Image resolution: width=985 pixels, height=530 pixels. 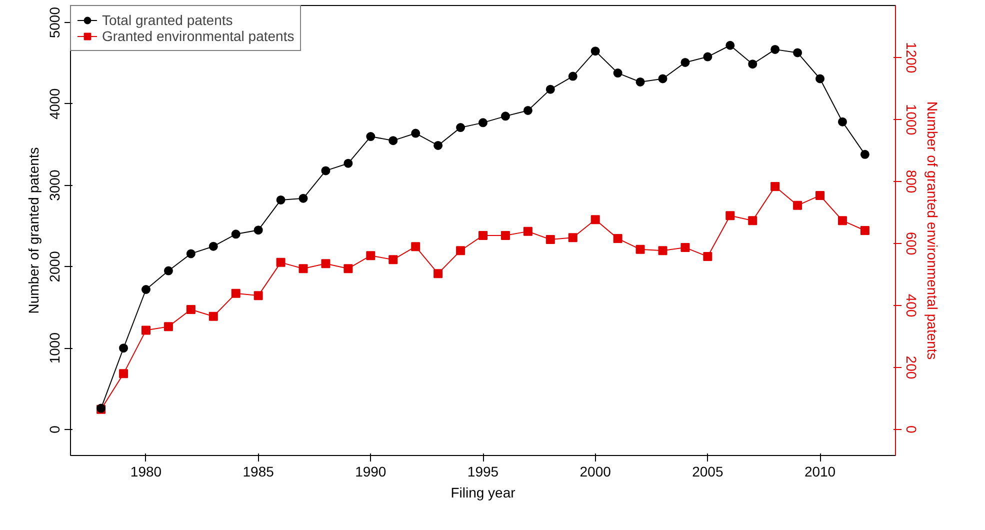 I want to click on y2-tick-label: 1200, so click(x=912, y=58).